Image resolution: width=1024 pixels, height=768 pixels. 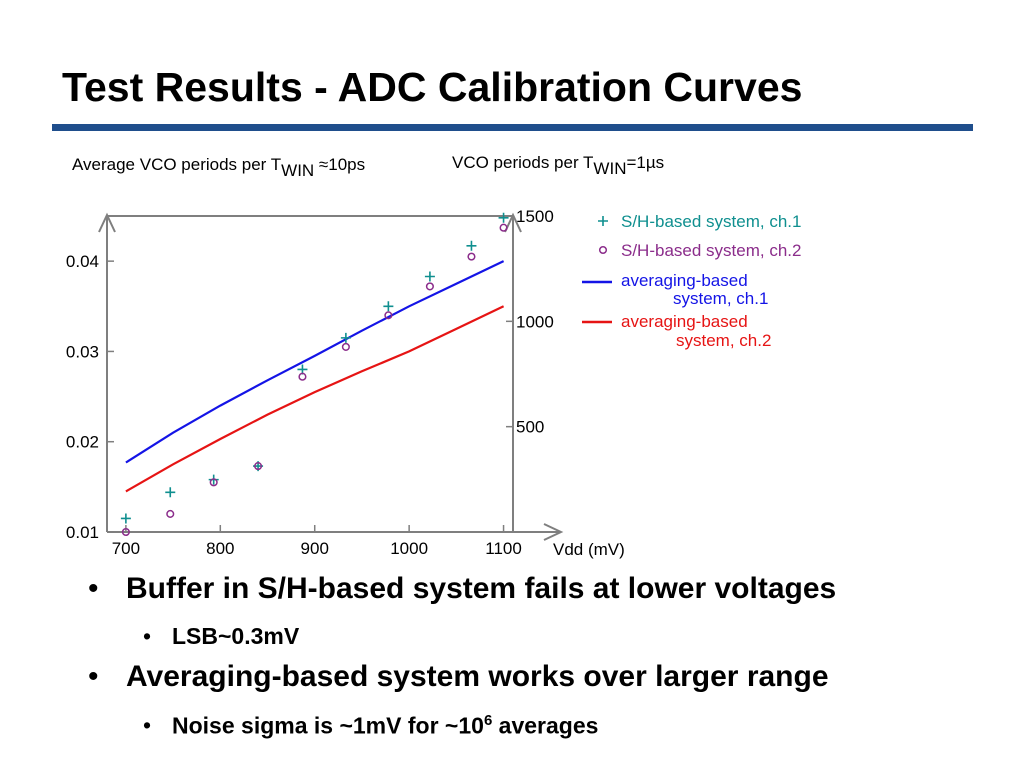 I want to click on x-axis-arrow, so click(x=553, y=532).